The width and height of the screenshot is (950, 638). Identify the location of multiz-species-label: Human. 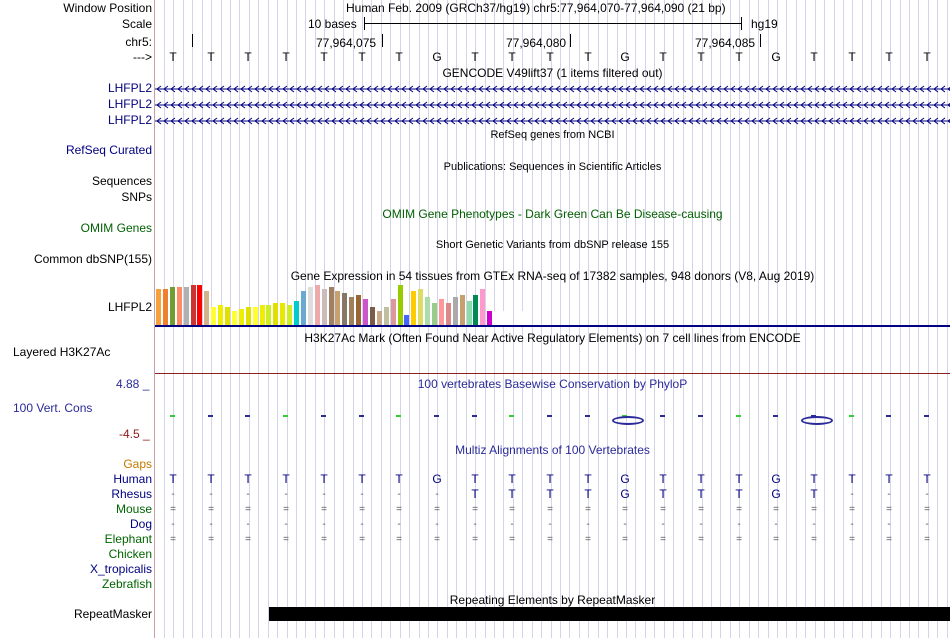
(132, 479).